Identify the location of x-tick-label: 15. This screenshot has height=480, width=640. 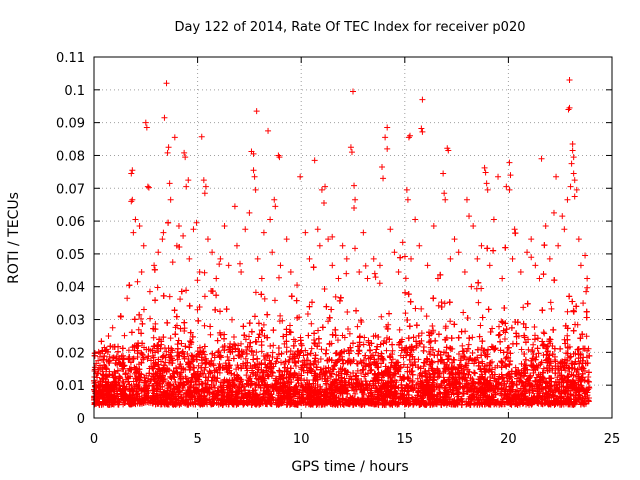
(405, 439).